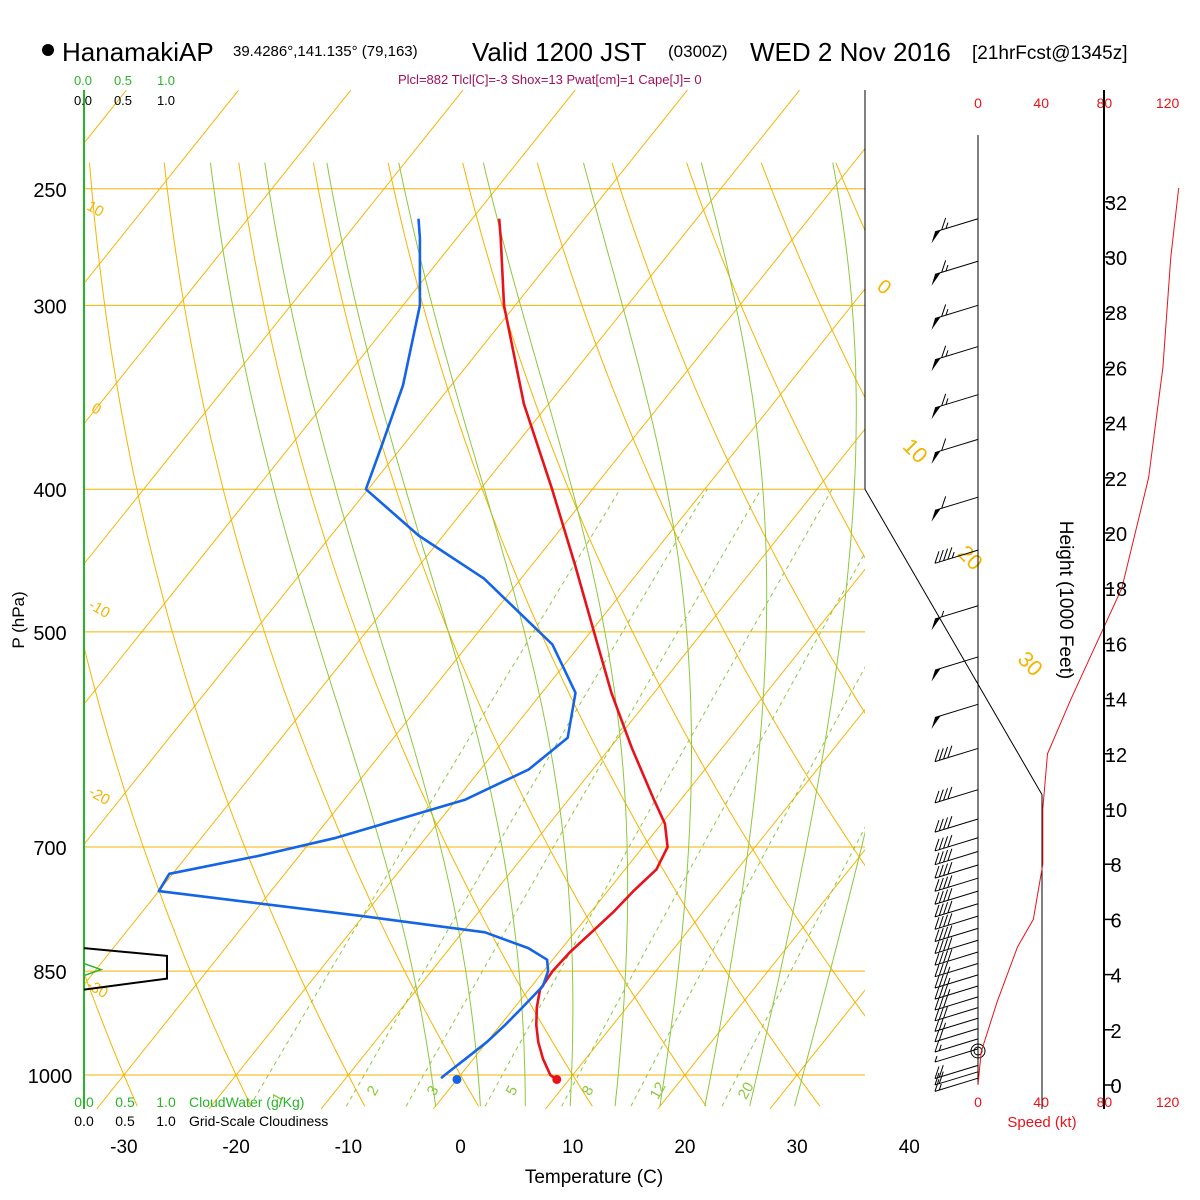 The height and width of the screenshot is (1200, 1200). Describe the element at coordinates (1116, 535) in the screenshot. I see `height-tick-label: 20` at that location.